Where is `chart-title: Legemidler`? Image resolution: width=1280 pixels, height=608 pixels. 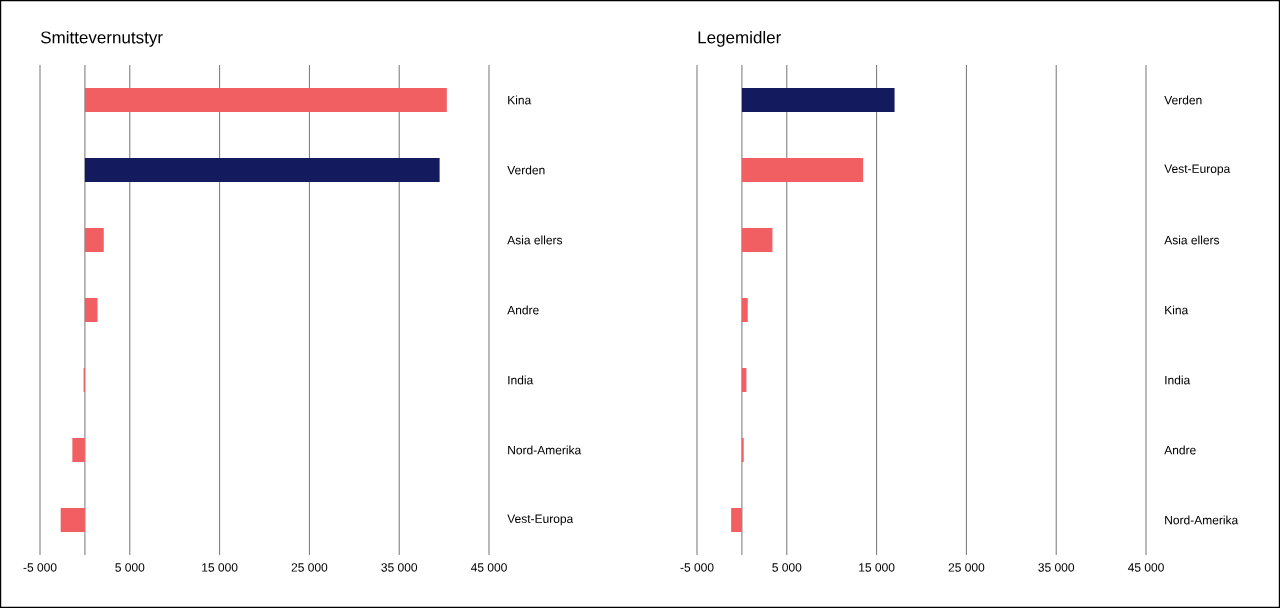 chart-title: Legemidler is located at coordinates (740, 38).